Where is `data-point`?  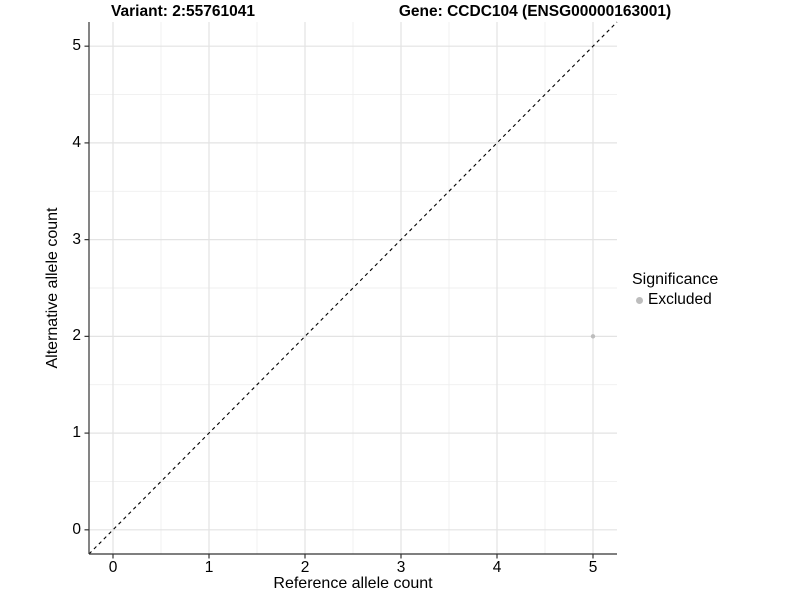
data-point is located at coordinates (593, 336).